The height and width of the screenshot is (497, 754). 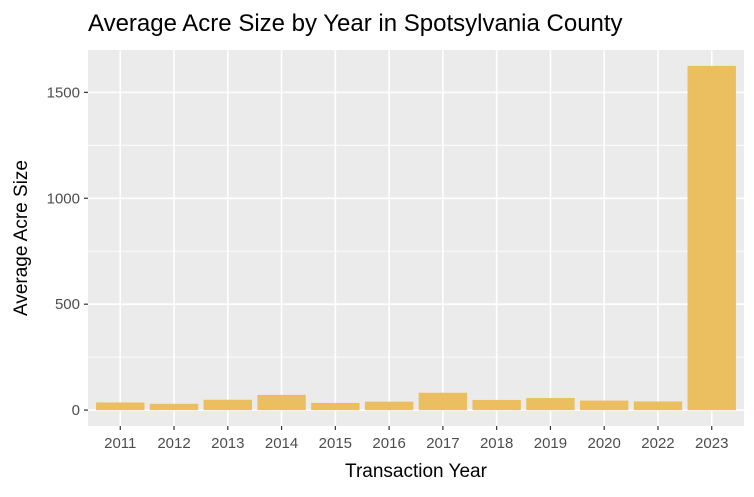 I want to click on y-tick-label: 0, so click(x=76, y=410).